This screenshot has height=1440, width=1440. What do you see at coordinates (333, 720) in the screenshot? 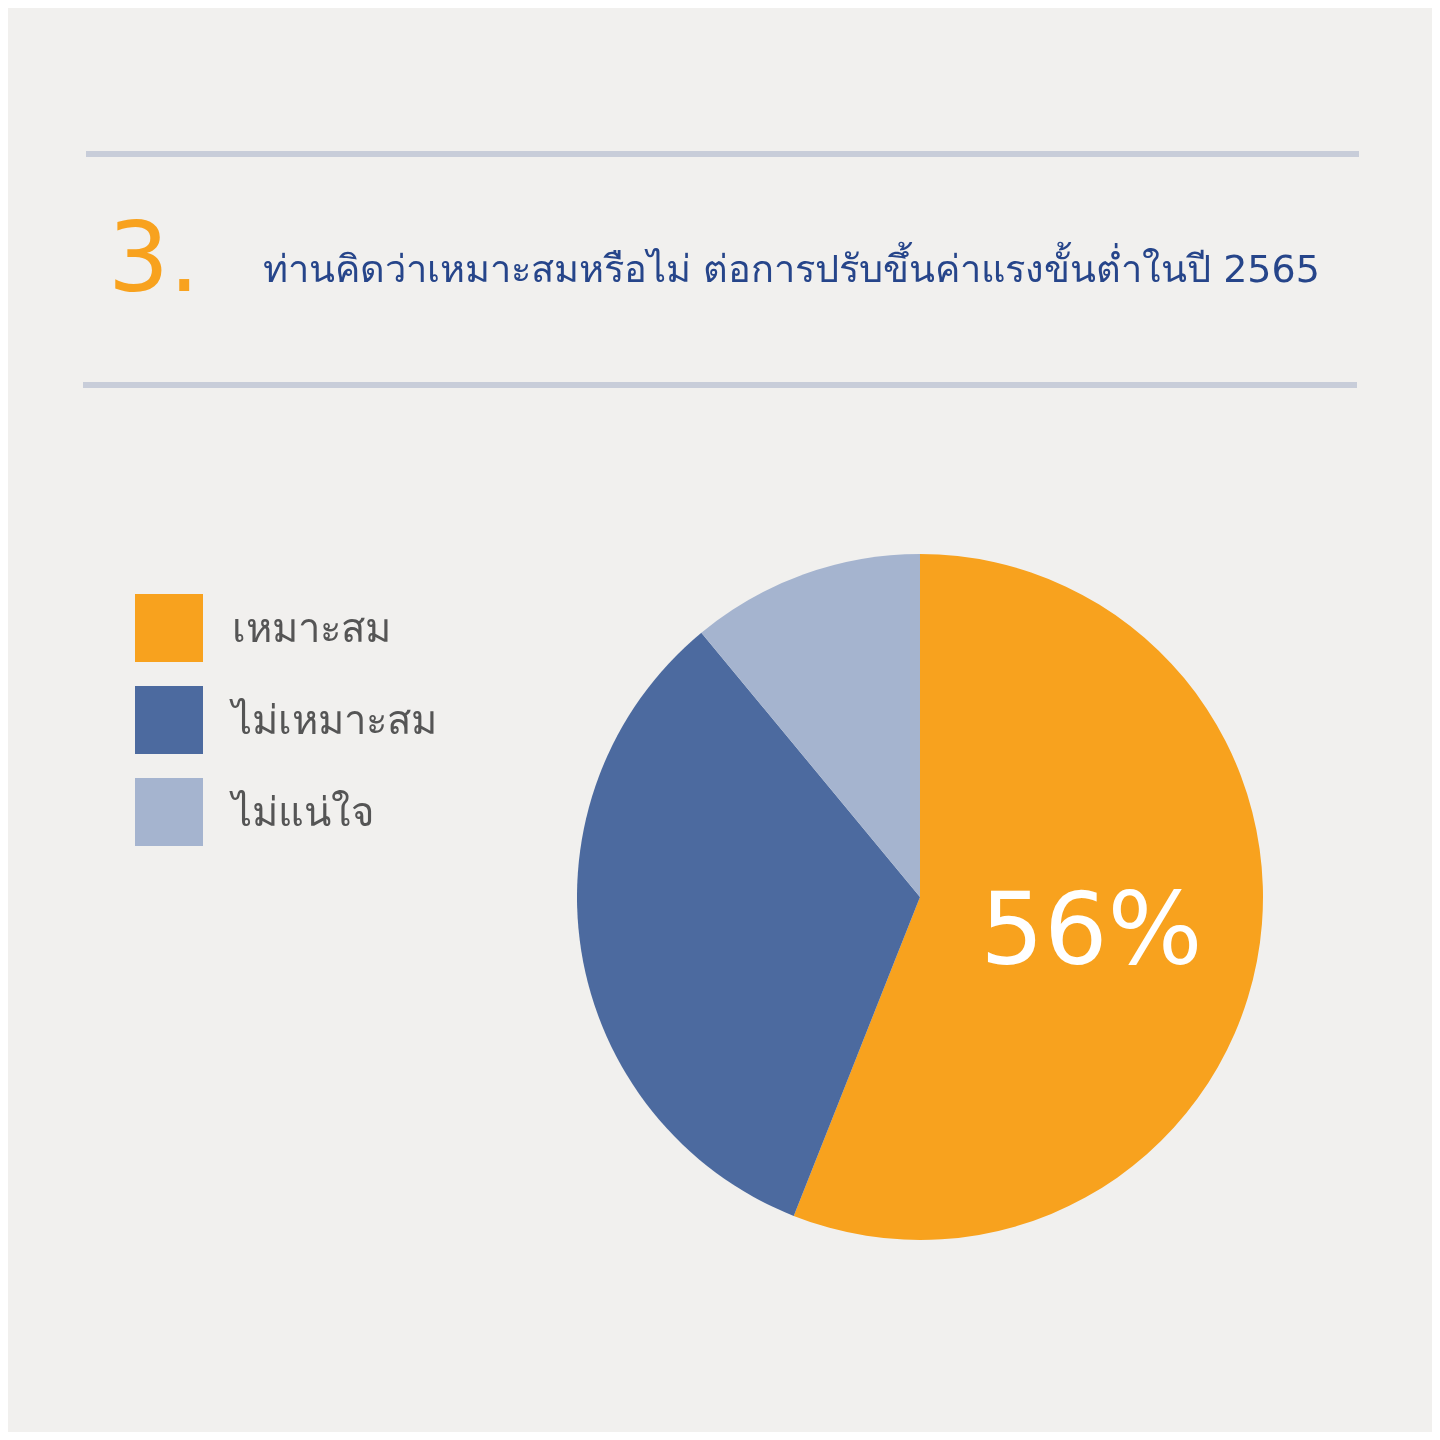
I see `legend-label: ไม่เหมาะสม` at bounding box center [333, 720].